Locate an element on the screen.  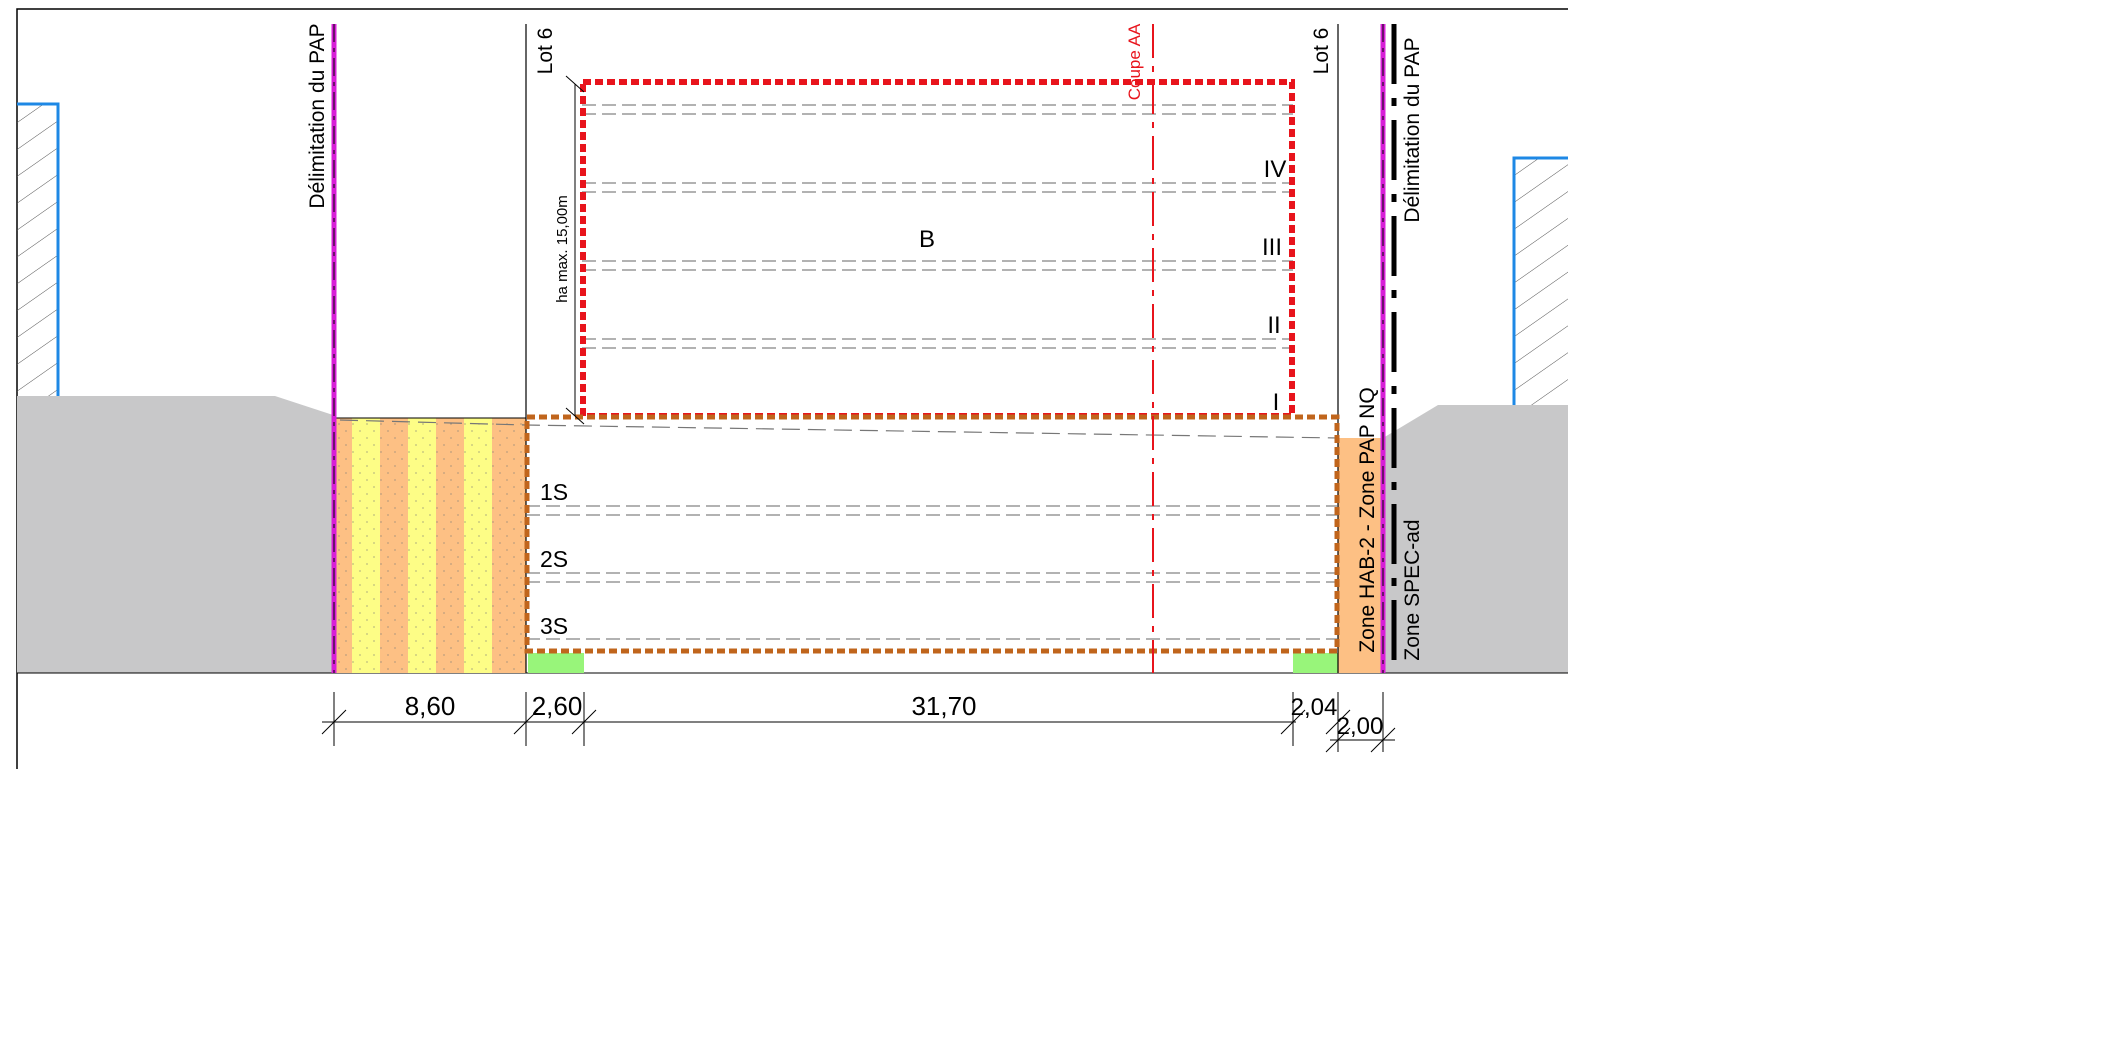
level-label-1: I is located at coordinates (1276, 402).